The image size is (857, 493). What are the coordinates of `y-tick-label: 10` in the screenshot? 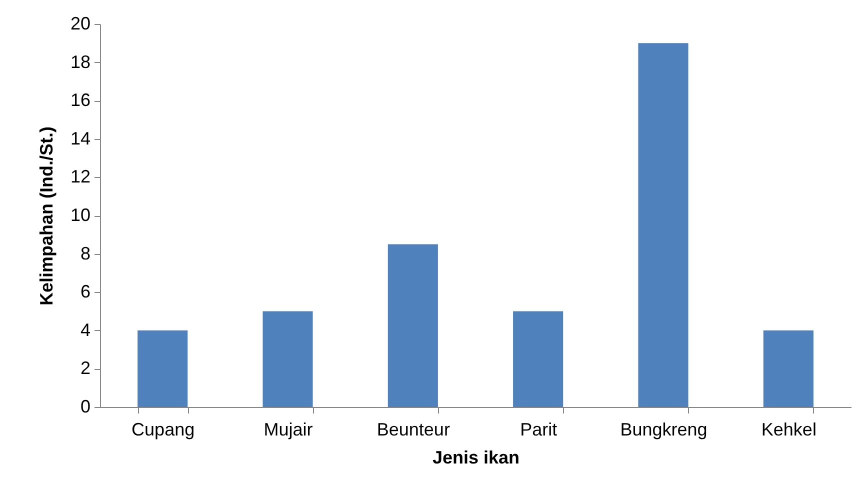 It's located at (80, 215).